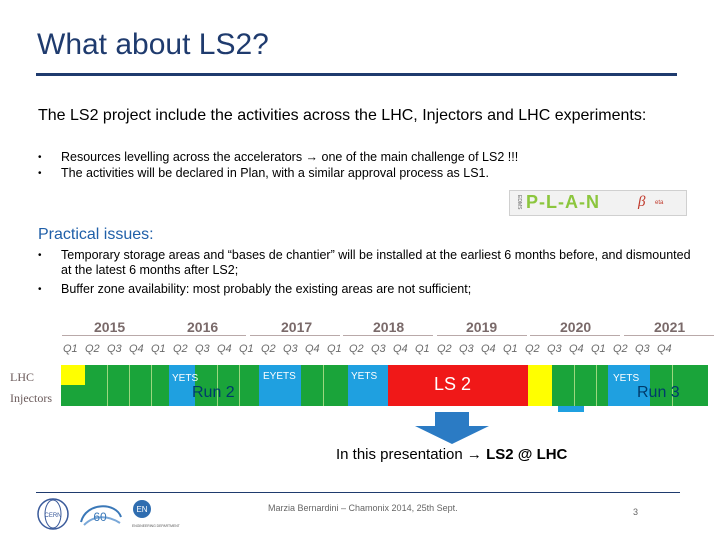 The image size is (720, 540). Describe the element at coordinates (452, 428) in the screenshot. I see `down-arrow-icon` at that location.